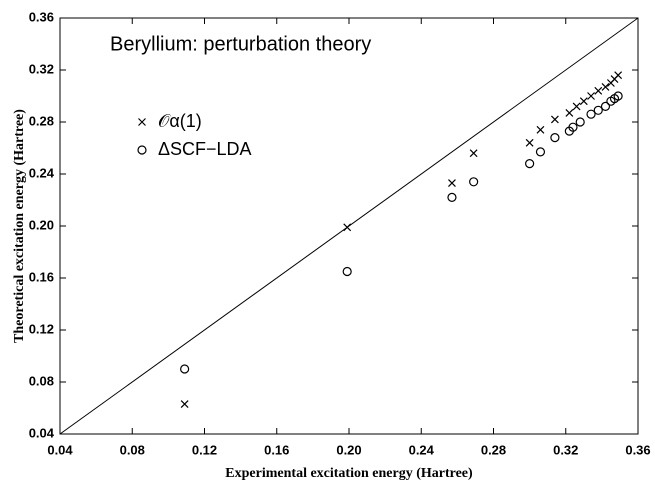 This screenshot has height=484, width=655. What do you see at coordinates (349, 473) in the screenshot?
I see `x-axis-label: Experimental excitation energy (Hartree)` at bounding box center [349, 473].